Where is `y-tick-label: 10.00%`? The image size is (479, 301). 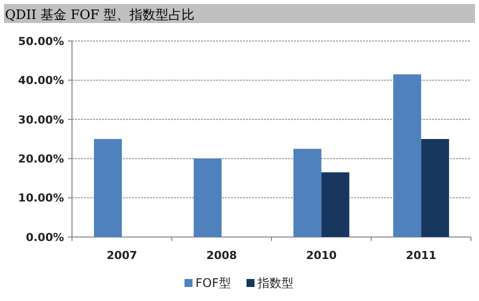 y-tick-label: 10.00% is located at coordinates (41, 198).